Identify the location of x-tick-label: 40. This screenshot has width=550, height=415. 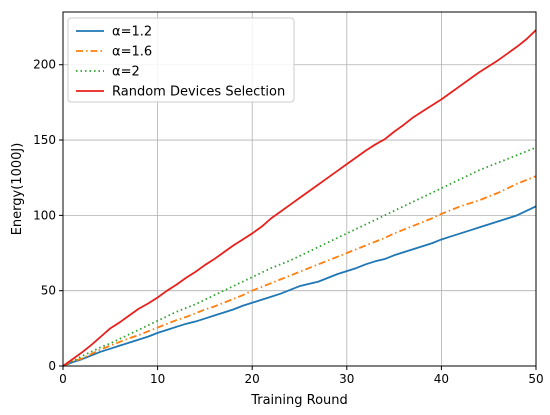
(441, 379).